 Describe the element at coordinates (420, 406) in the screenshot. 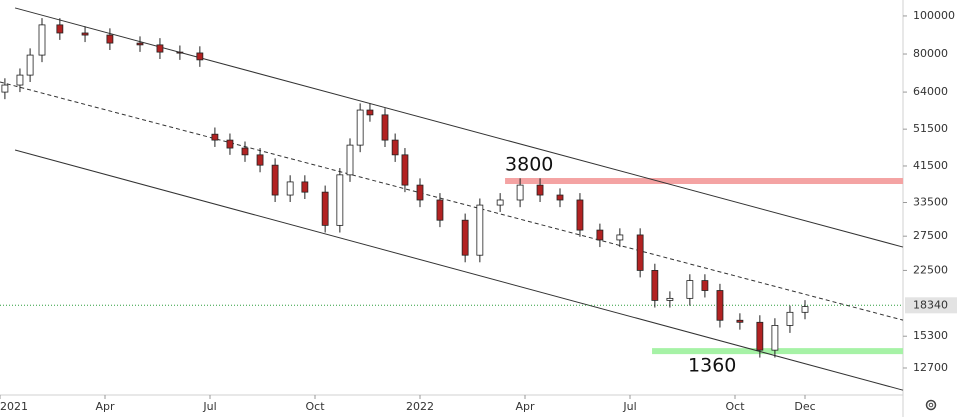

I see `x-tick-label: 2022` at that location.